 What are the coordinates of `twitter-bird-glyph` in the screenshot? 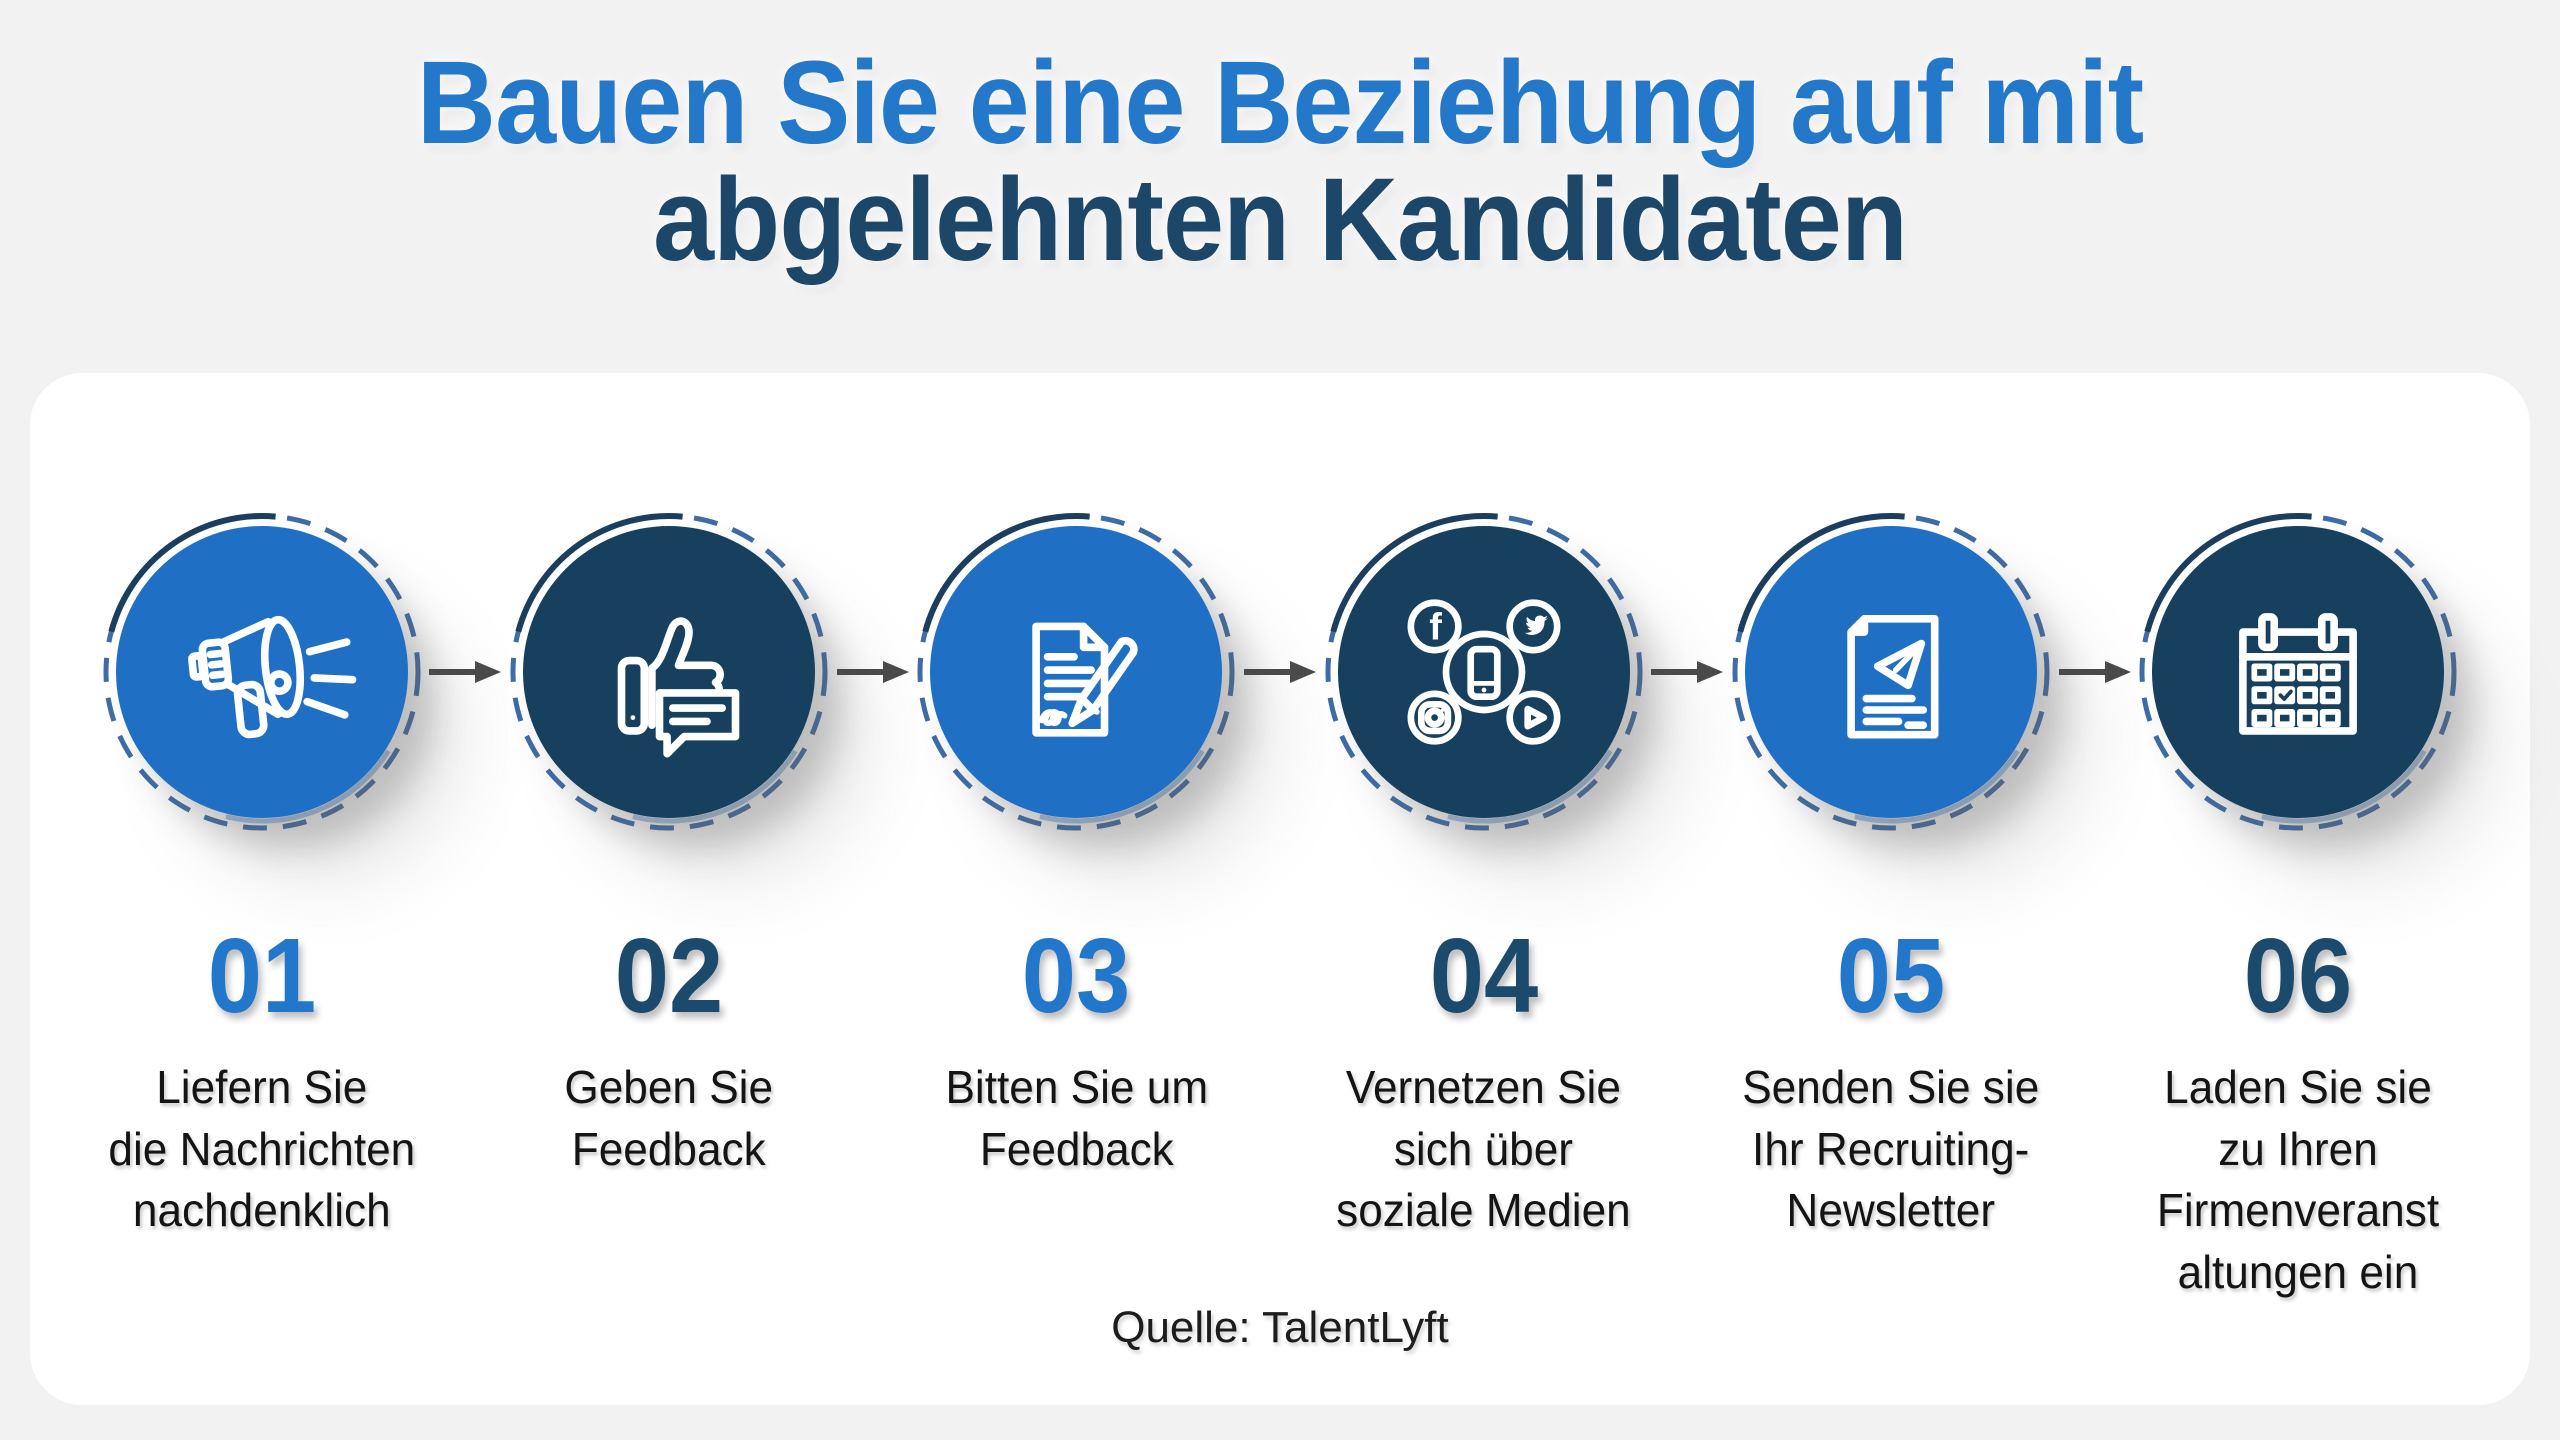 It's located at (1536, 625).